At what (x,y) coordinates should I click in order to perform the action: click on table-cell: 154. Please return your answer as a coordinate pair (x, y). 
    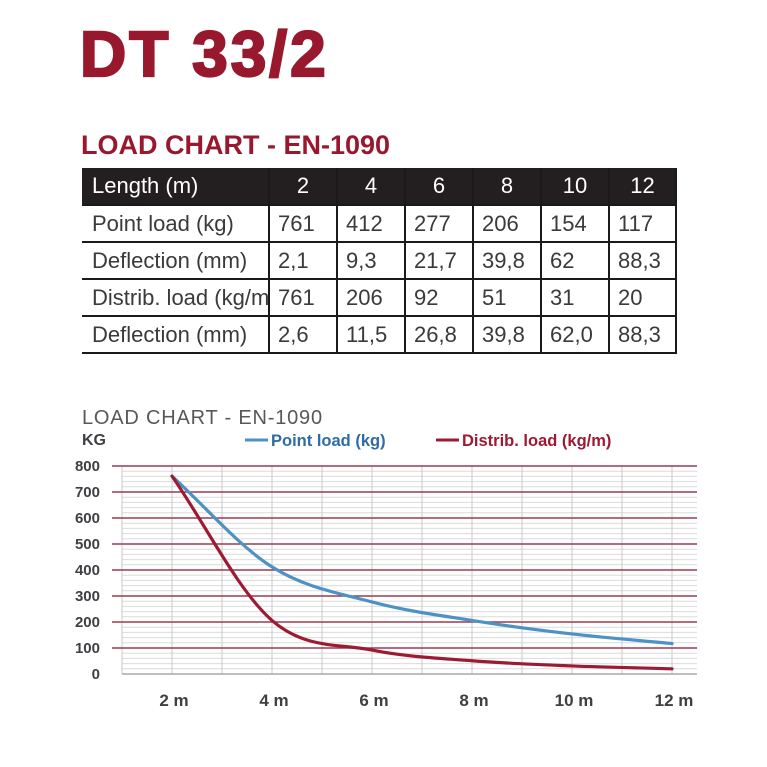
    Looking at the image, I should click on (574, 224).